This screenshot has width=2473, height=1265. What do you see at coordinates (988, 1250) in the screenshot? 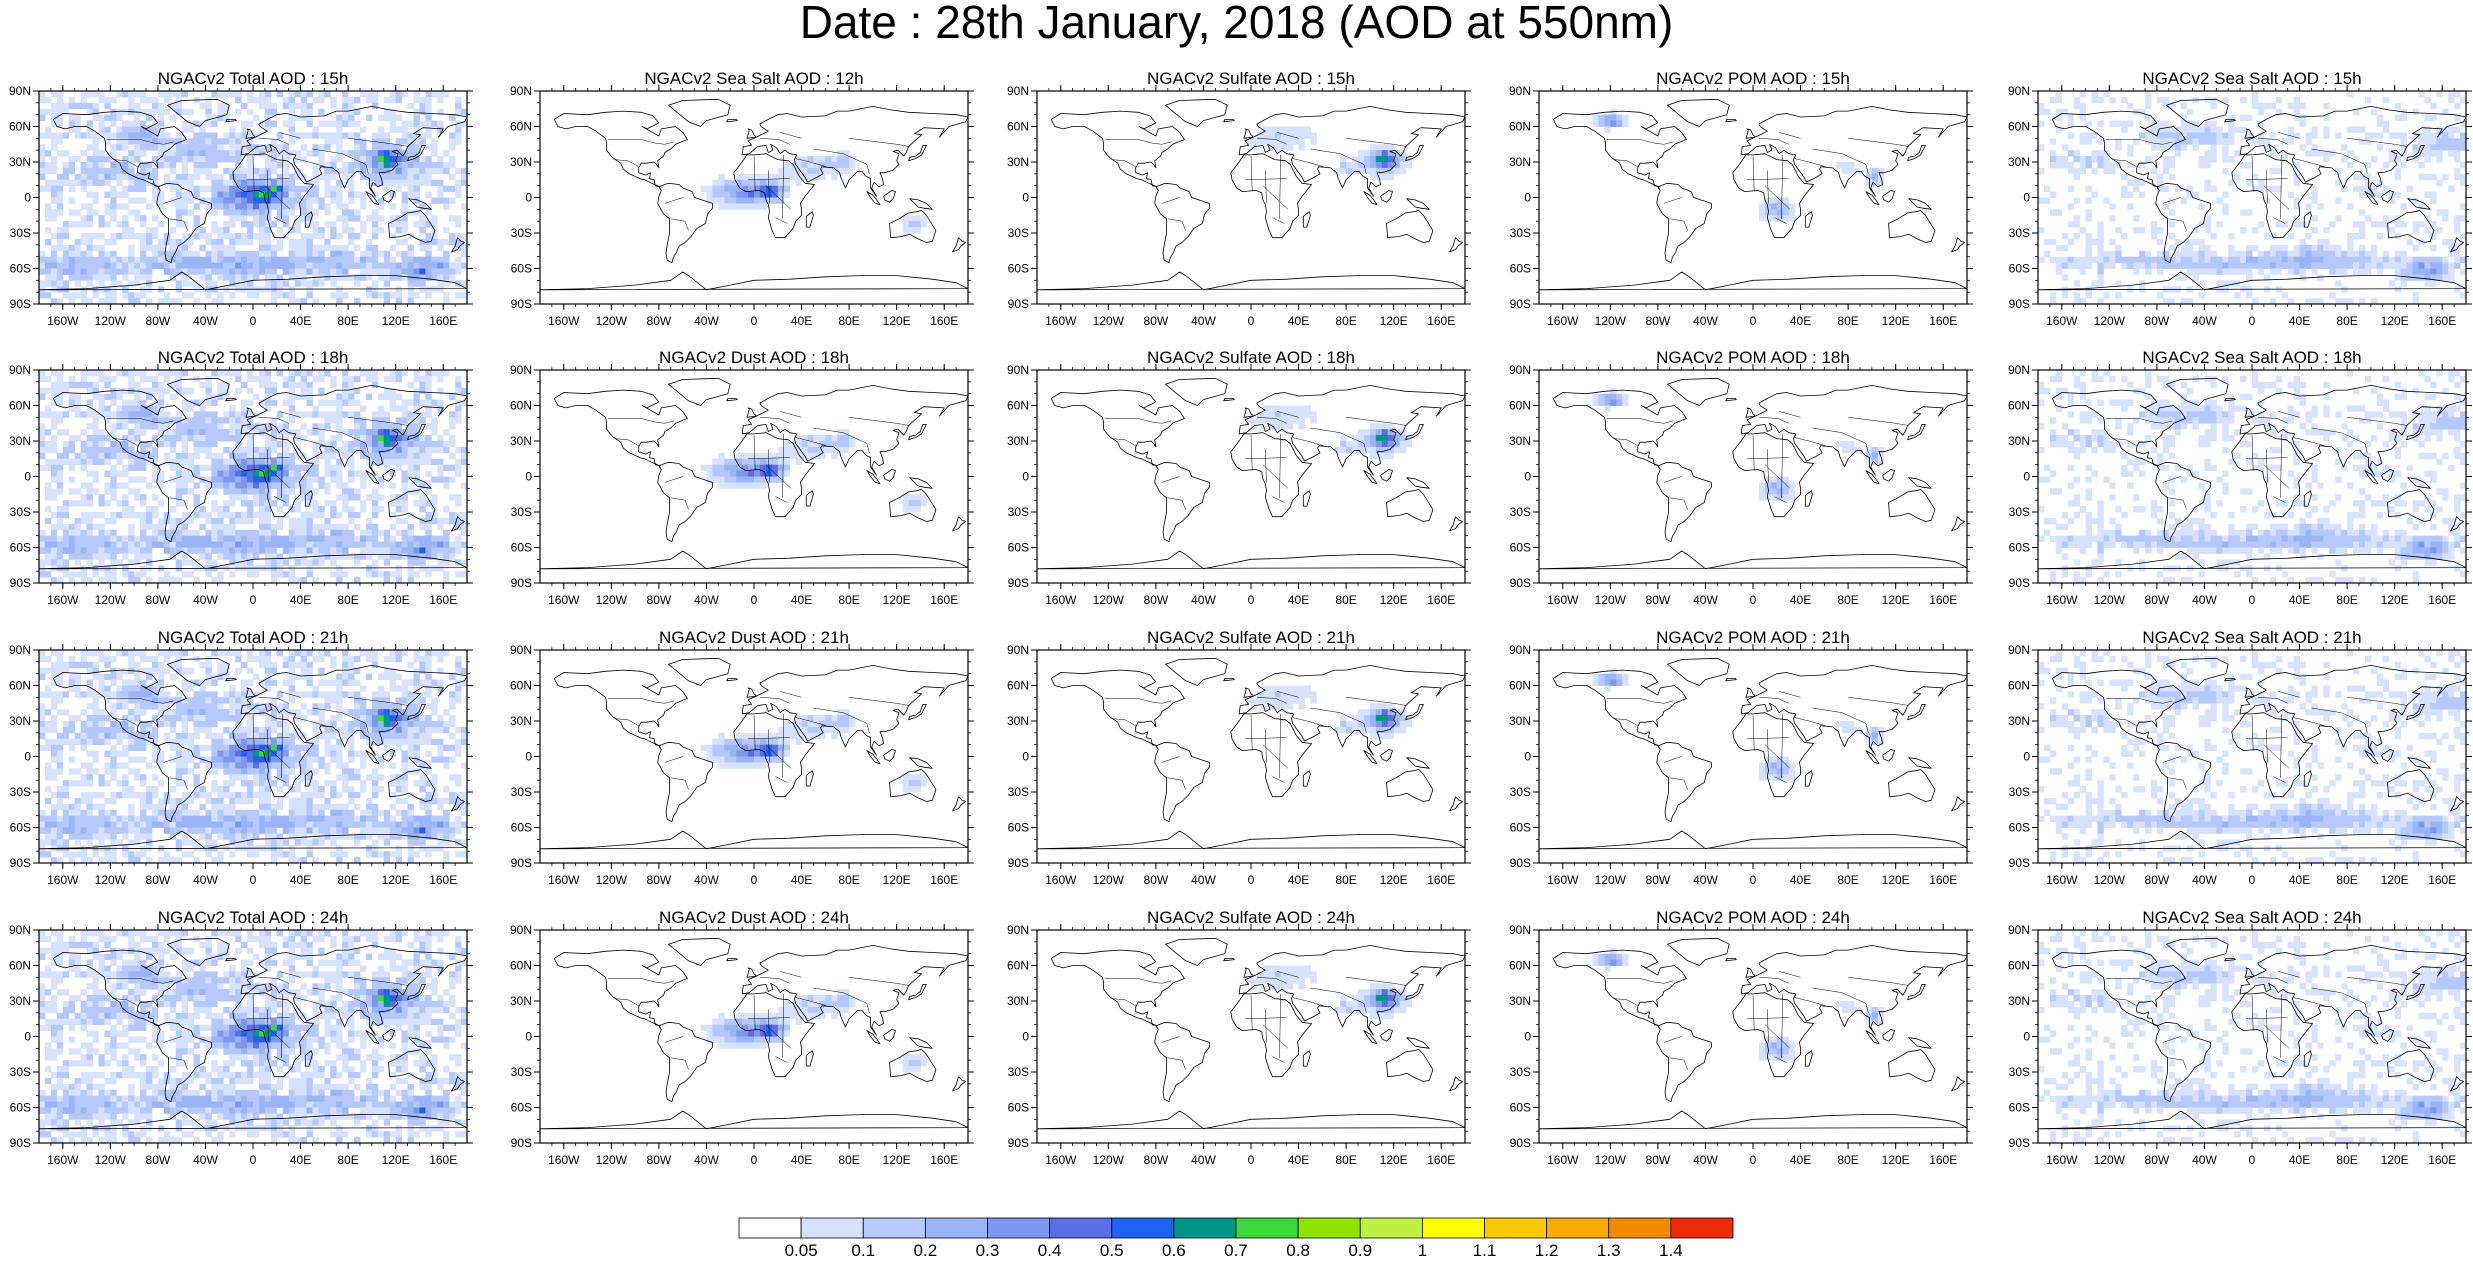
I see `colorbar-label: 0.3` at bounding box center [988, 1250].